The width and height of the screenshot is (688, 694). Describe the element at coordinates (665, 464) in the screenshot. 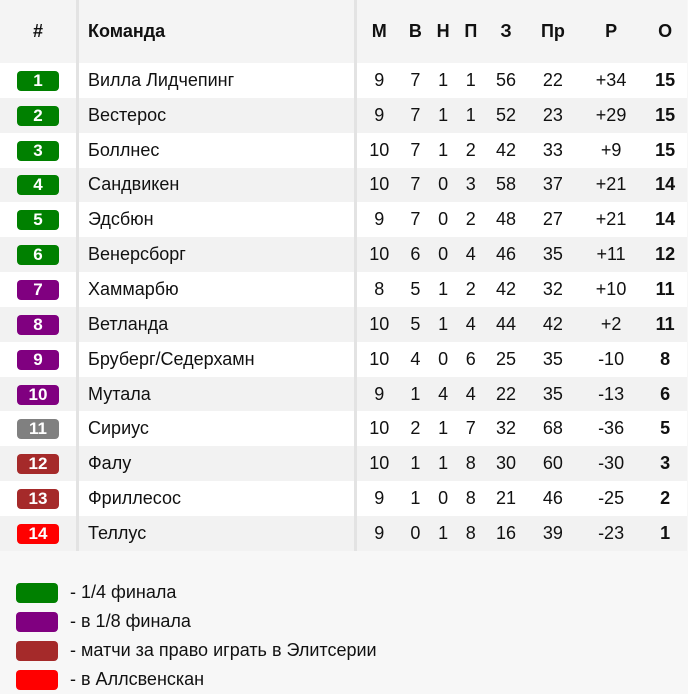

I see `stat-cell: 3` at that location.